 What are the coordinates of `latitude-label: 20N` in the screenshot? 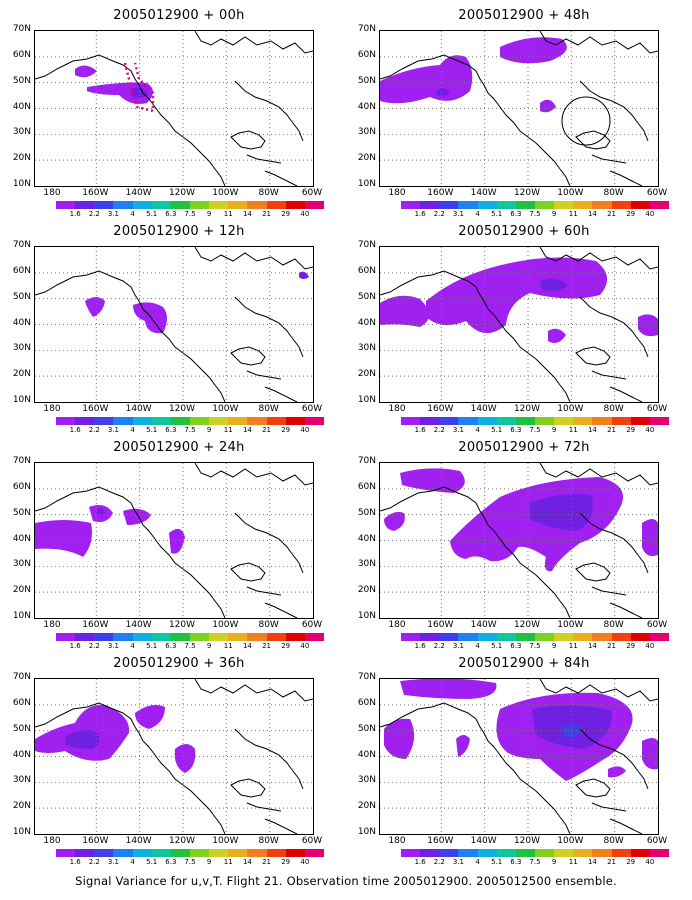 It's located at (366, 374).